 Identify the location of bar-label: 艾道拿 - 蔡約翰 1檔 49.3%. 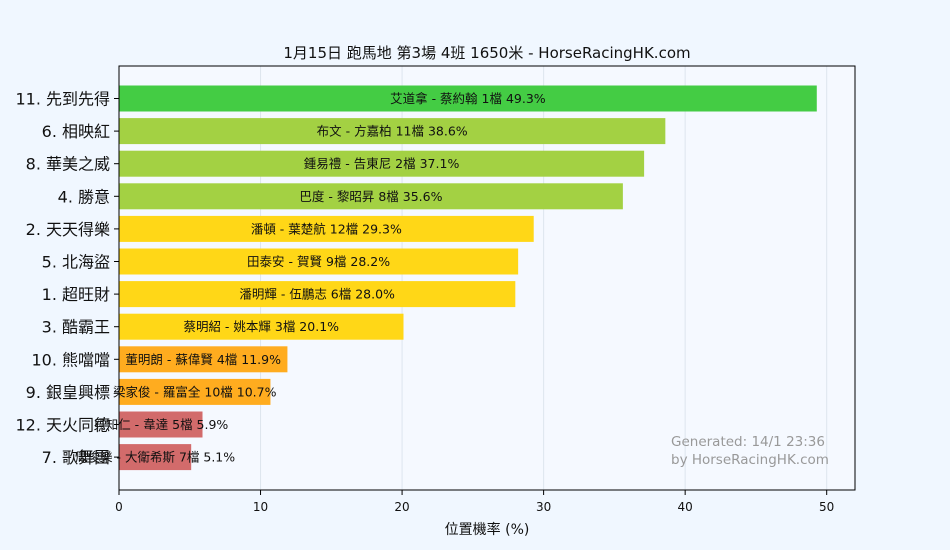
(468, 98).